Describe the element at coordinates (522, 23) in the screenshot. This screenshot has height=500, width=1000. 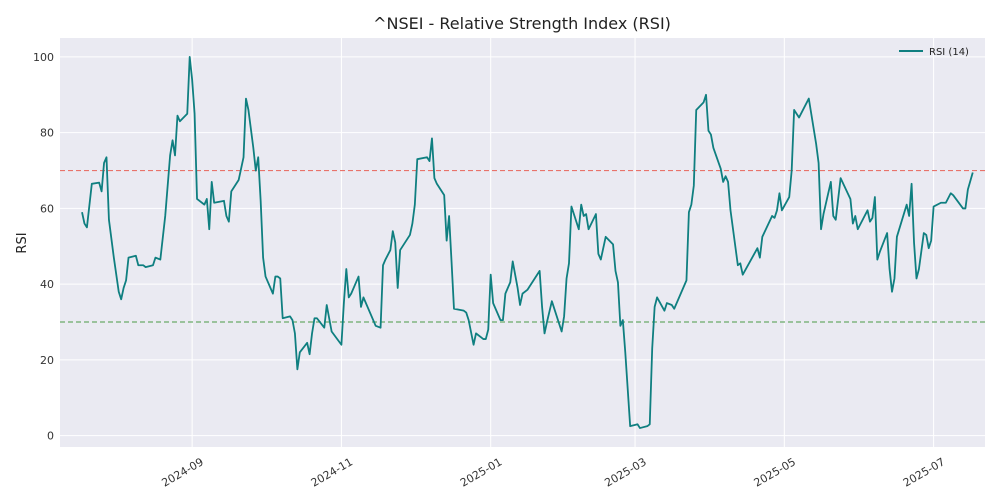
I see `chart-title: ^NSEI - Relative Strength Index (RSI)` at that location.